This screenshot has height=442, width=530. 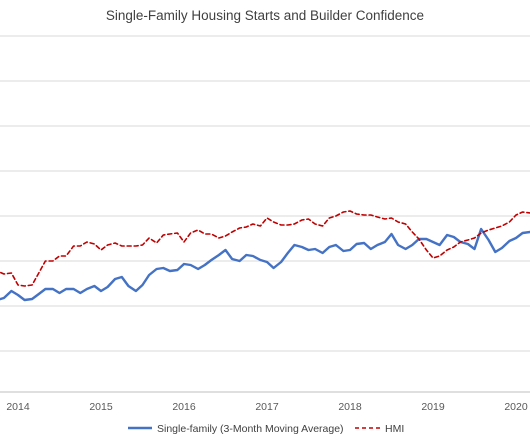 I want to click on legend-label-single-family: Single-family (3-Month Moving Average), so click(x=250, y=429).